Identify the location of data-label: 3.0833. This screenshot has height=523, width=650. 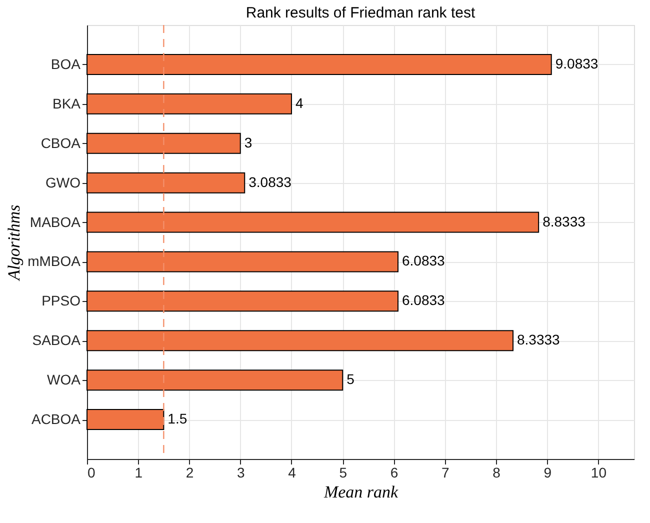
(270, 182).